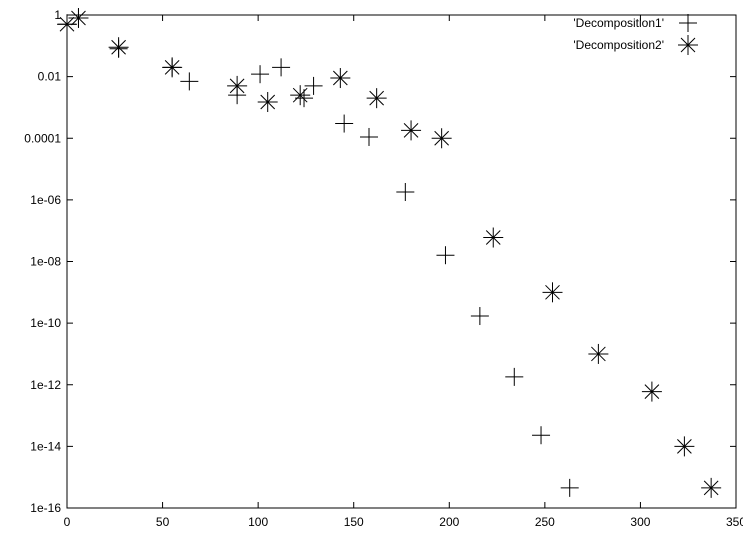 The height and width of the screenshot is (533, 743). What do you see at coordinates (734, 522) in the screenshot?
I see `x-tick-label: 350` at bounding box center [734, 522].